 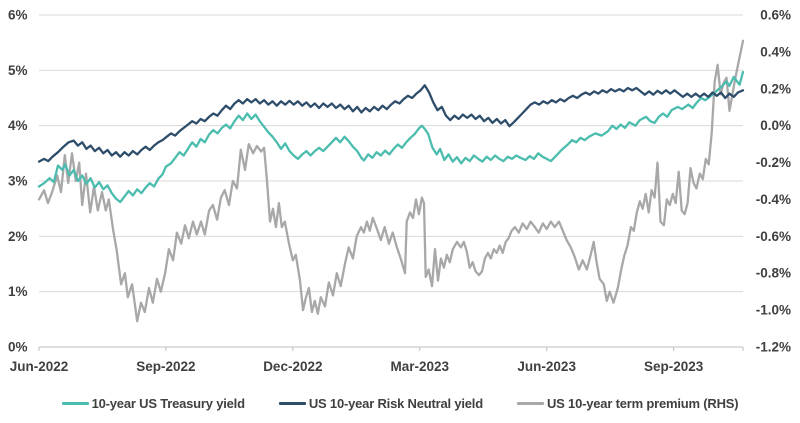 I want to click on legend-item-treasury-yield: 10-year US Treasury yield, so click(x=153, y=403).